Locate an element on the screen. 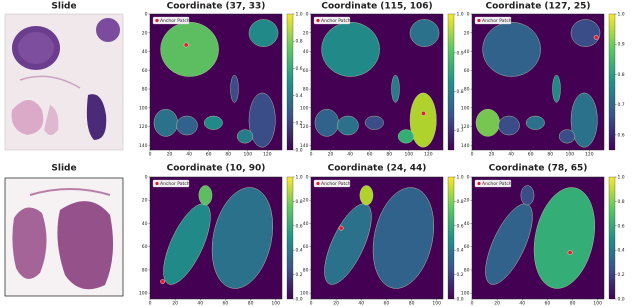 The height and width of the screenshot is (307, 640). panel-title: Coordinate (78, 65) is located at coordinates (538, 169).